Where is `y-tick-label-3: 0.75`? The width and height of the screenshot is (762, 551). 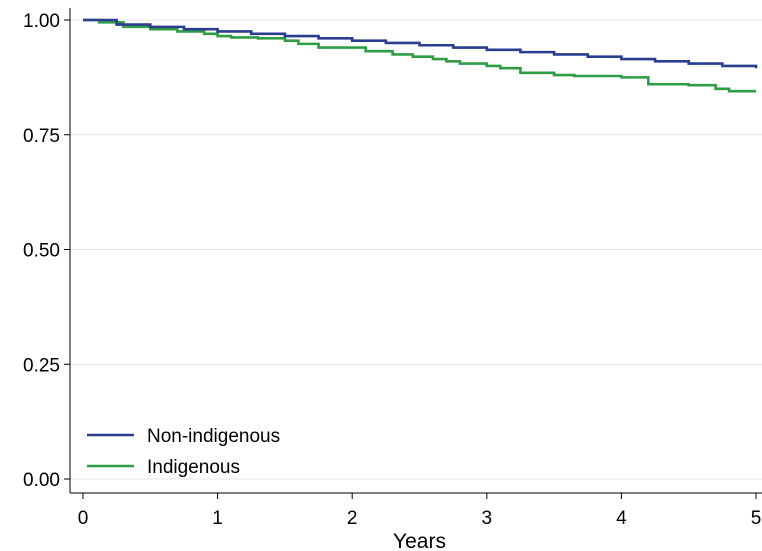 y-tick-label-3: 0.75 is located at coordinates (41, 136).